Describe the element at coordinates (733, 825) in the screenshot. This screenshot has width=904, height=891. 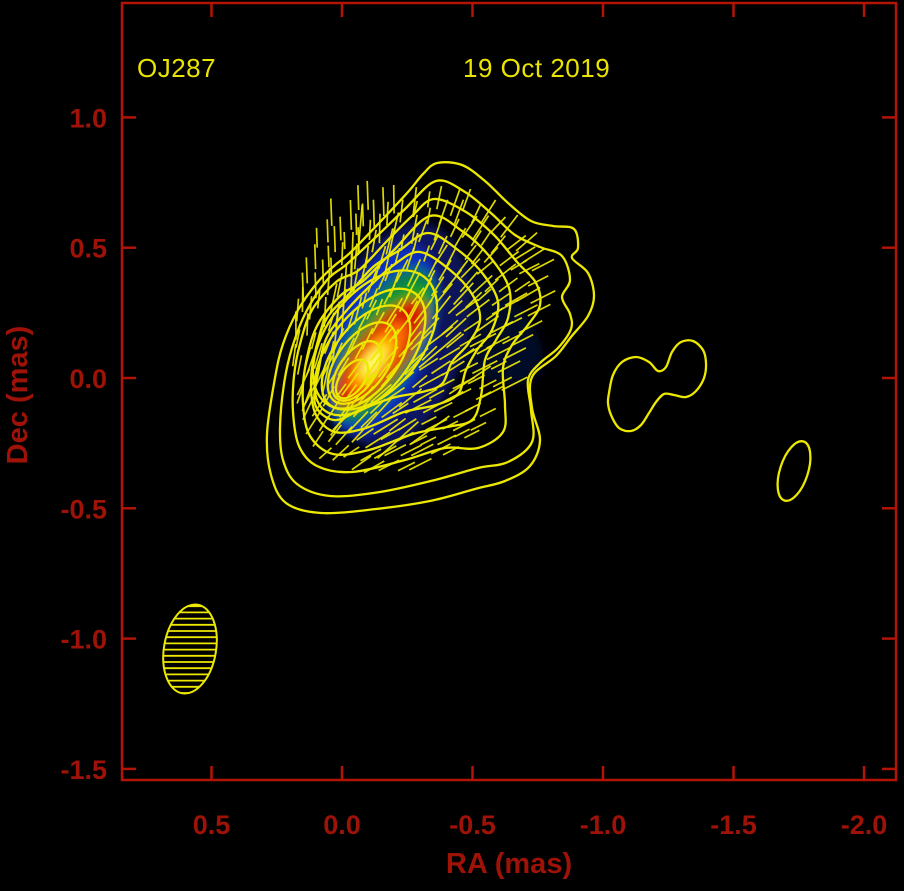
I see `x-tick-label: -1.5` at that location.